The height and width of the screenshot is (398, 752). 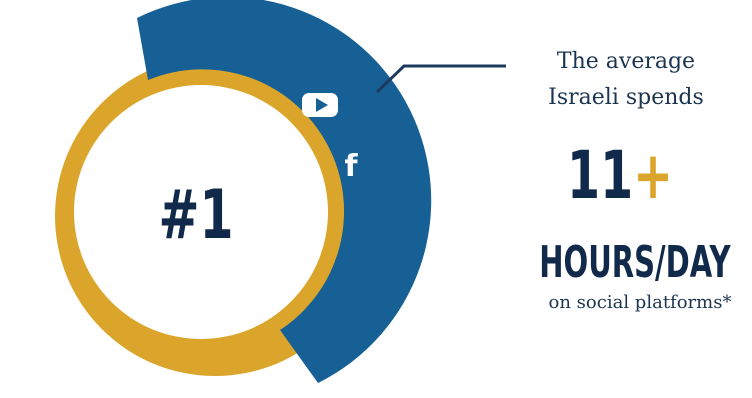 What do you see at coordinates (640, 302) in the screenshot?
I see `footnote: on social platforms*` at bounding box center [640, 302].